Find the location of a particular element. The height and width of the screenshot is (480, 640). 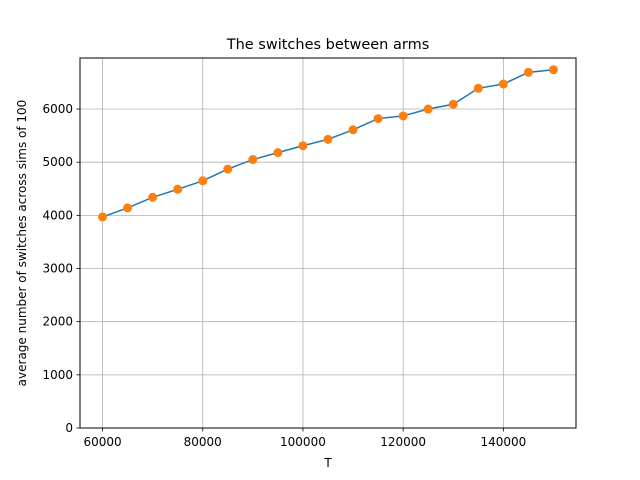

x-tick-label: 100000 is located at coordinates (303, 442).